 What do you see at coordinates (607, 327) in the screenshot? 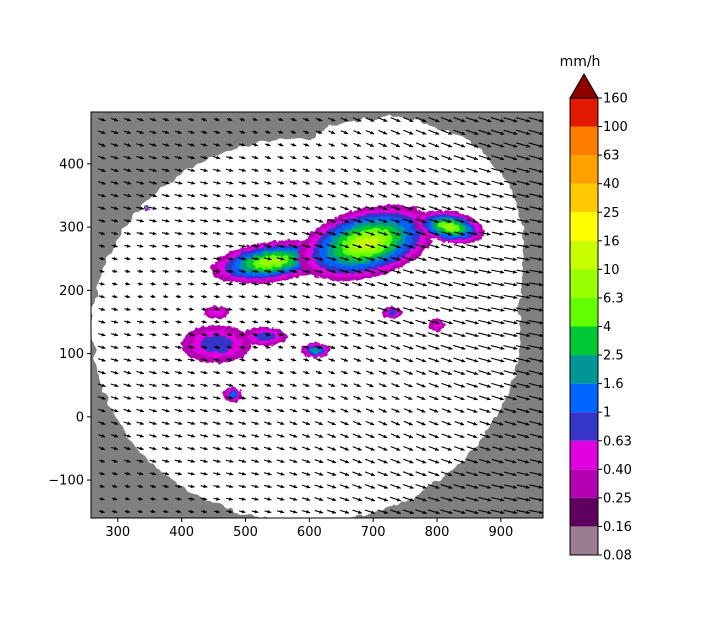
I see `colorbar-tick-label: 4` at bounding box center [607, 327].